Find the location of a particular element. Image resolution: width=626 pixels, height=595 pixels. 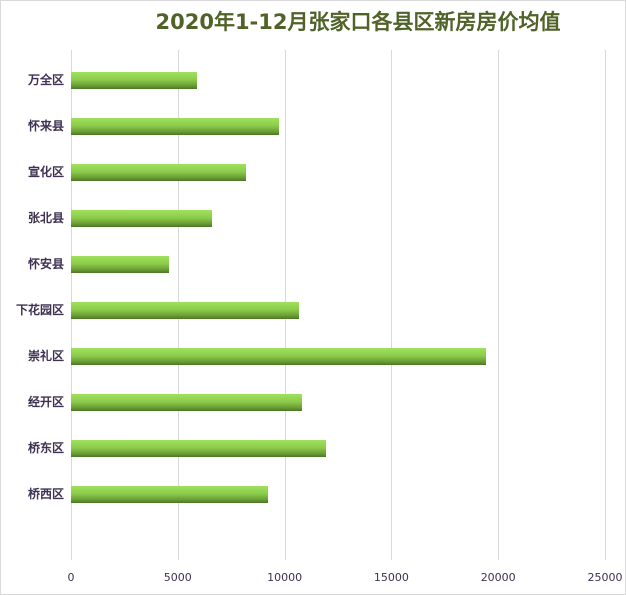

category-label: 怀安县 is located at coordinates (45, 264).